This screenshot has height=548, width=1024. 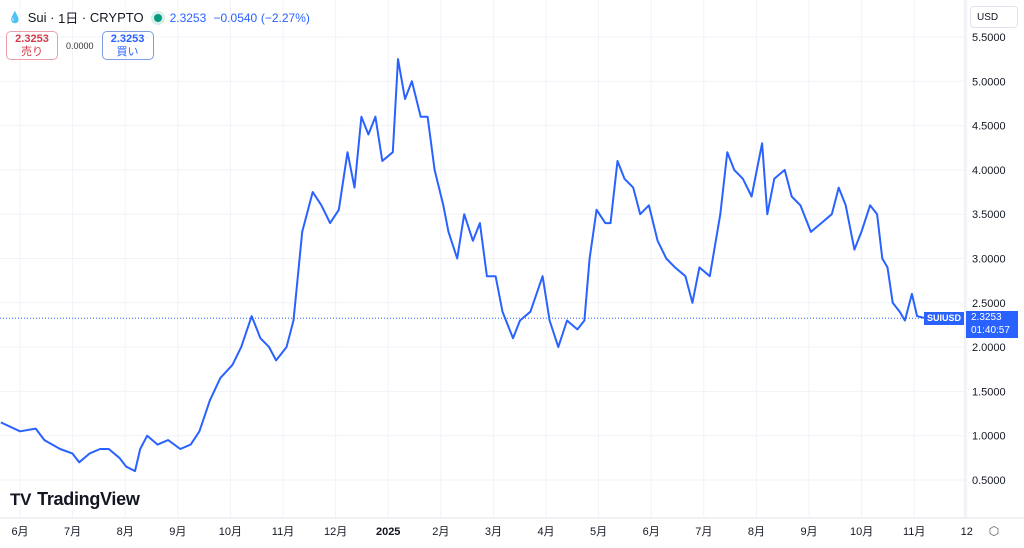 I want to click on last-price: 2.3253, so click(x=188, y=17).